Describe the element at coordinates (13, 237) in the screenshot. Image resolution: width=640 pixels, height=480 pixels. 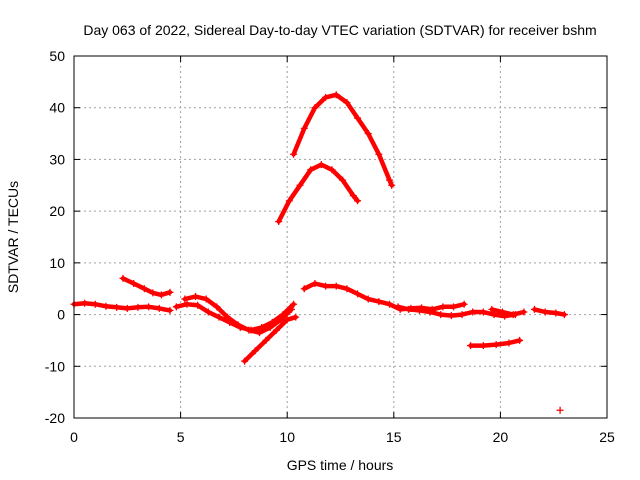
I see `y-axis-label: SDTVAR / TECUs` at that location.